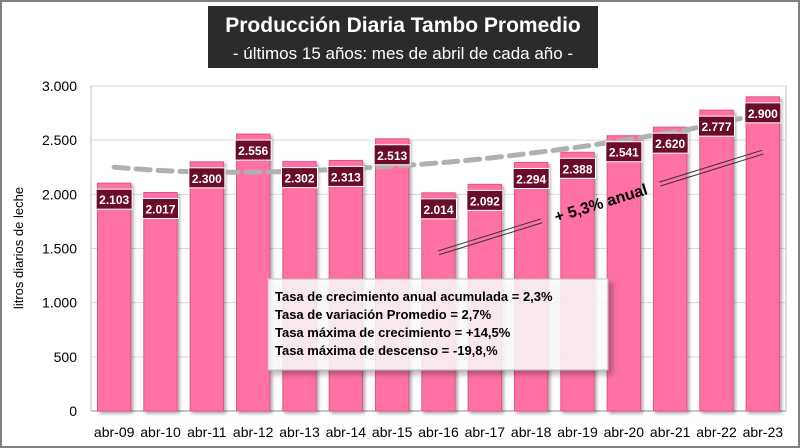 This screenshot has width=800, height=448. I want to click on value-label: 2.900, so click(763, 114).